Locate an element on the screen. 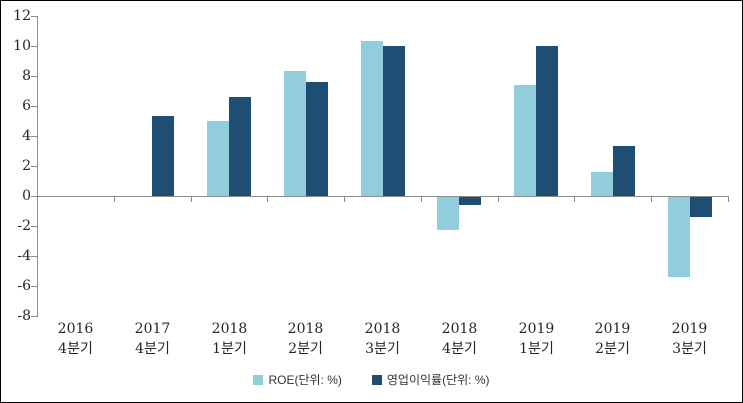  legend-item-roe: ROE(단위: %) is located at coordinates (297, 379).